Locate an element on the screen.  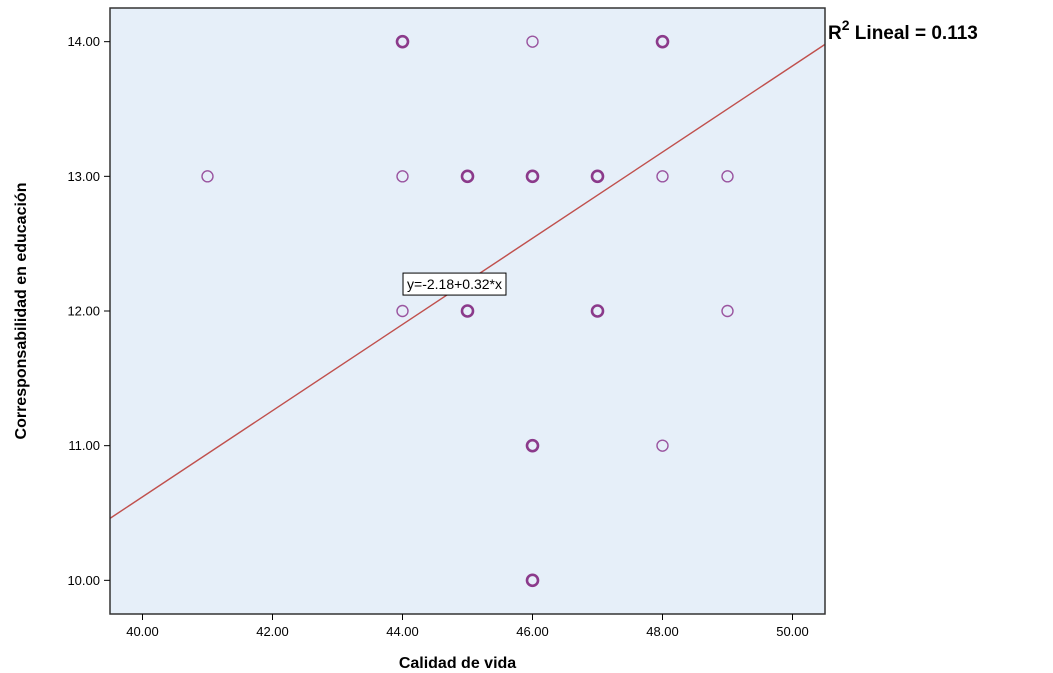
x-tick-label: 42.00 is located at coordinates (272, 631).